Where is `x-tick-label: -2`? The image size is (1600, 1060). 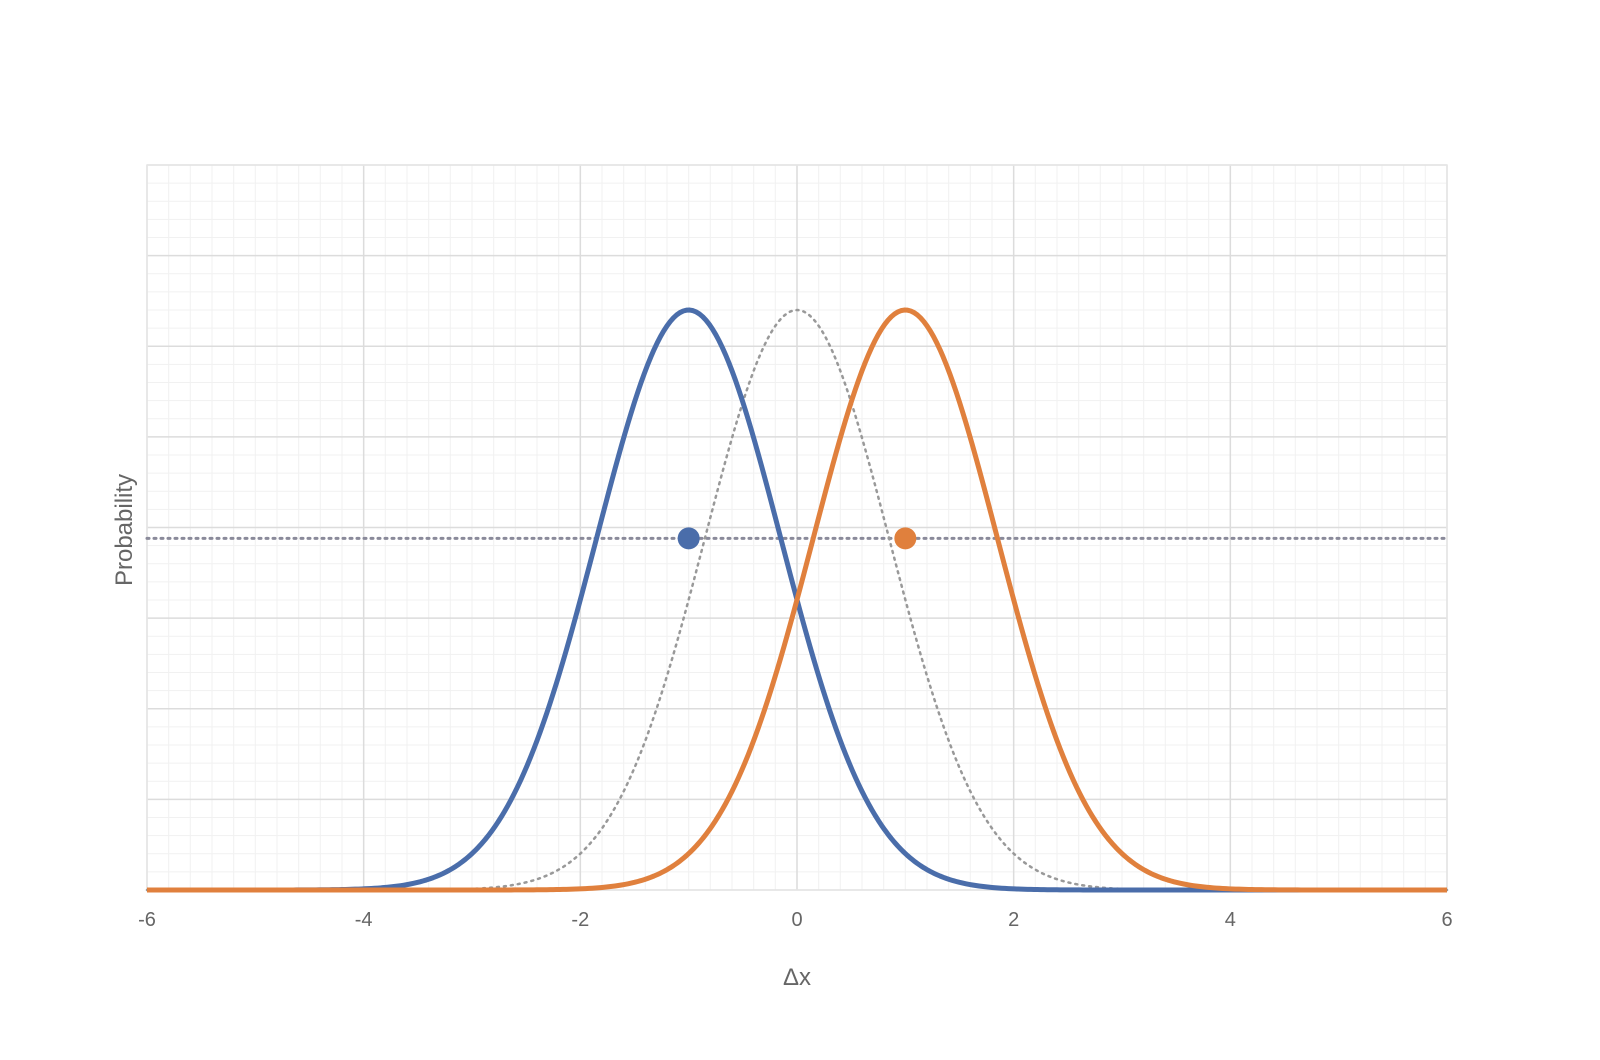 x-tick-label: -2 is located at coordinates (580, 920).